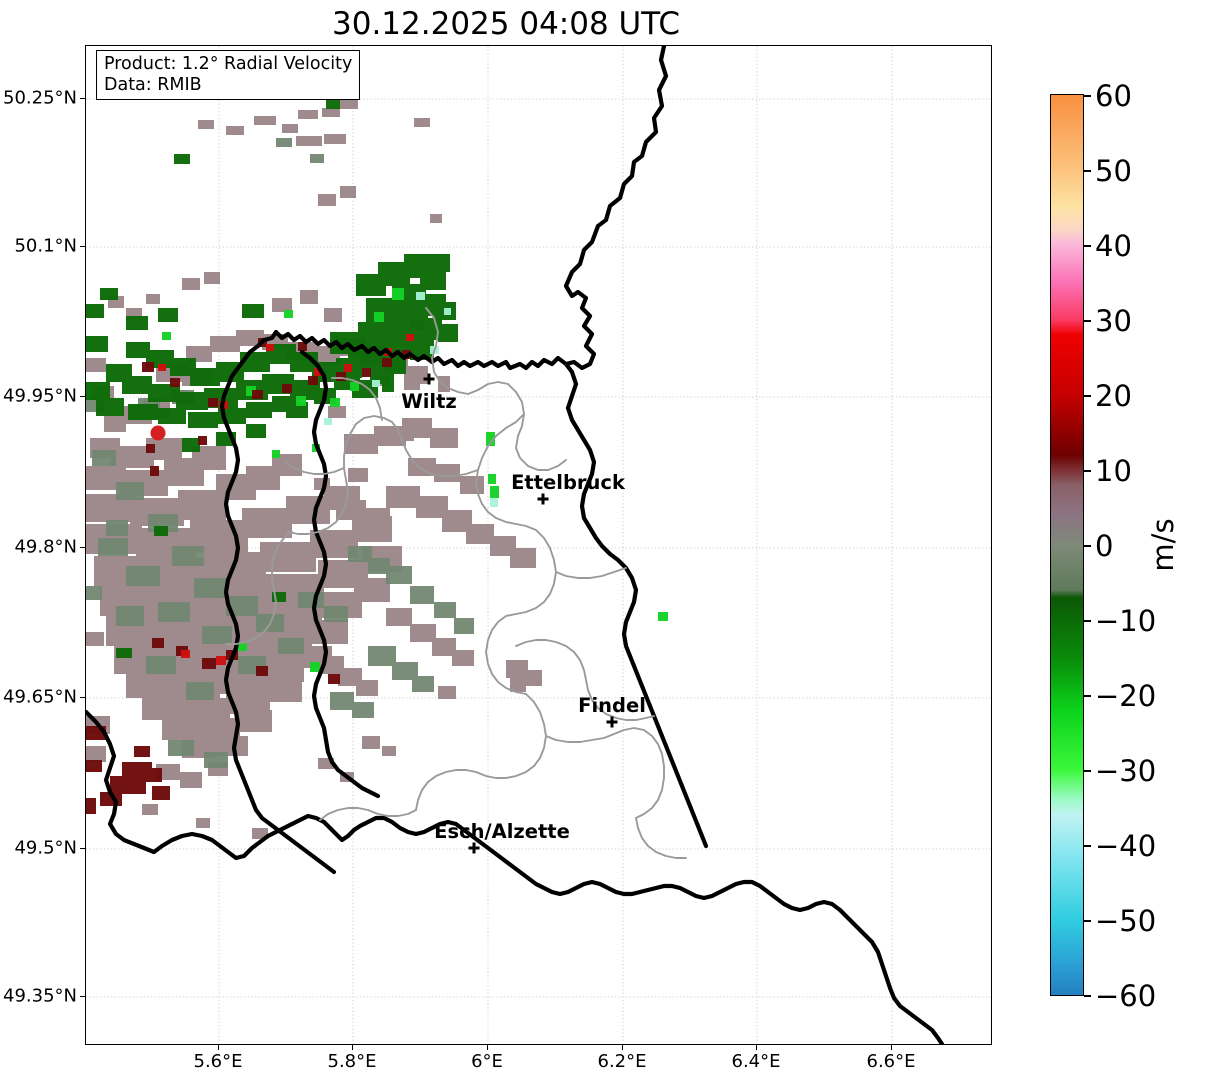 The image size is (1207, 1081). I want to click on cbar-tickmark-m10, so click(1087, 621).